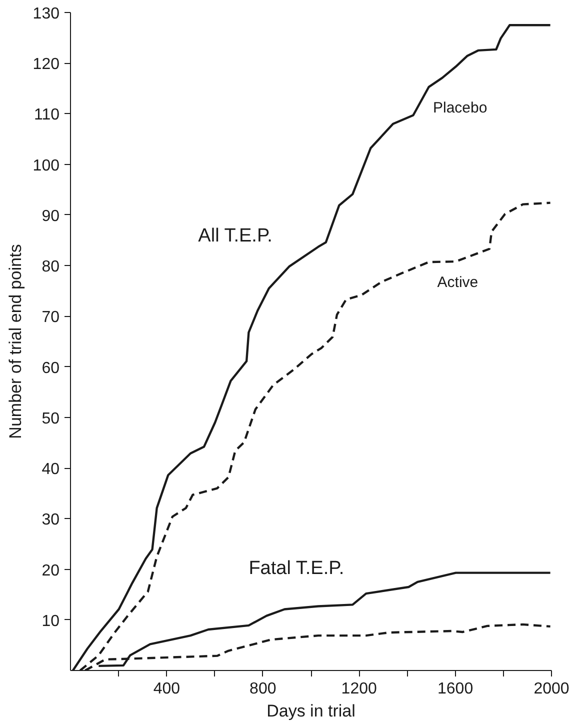 This screenshot has height=725, width=573. What do you see at coordinates (460, 107) in the screenshot?
I see `series-label: Placebo` at bounding box center [460, 107].